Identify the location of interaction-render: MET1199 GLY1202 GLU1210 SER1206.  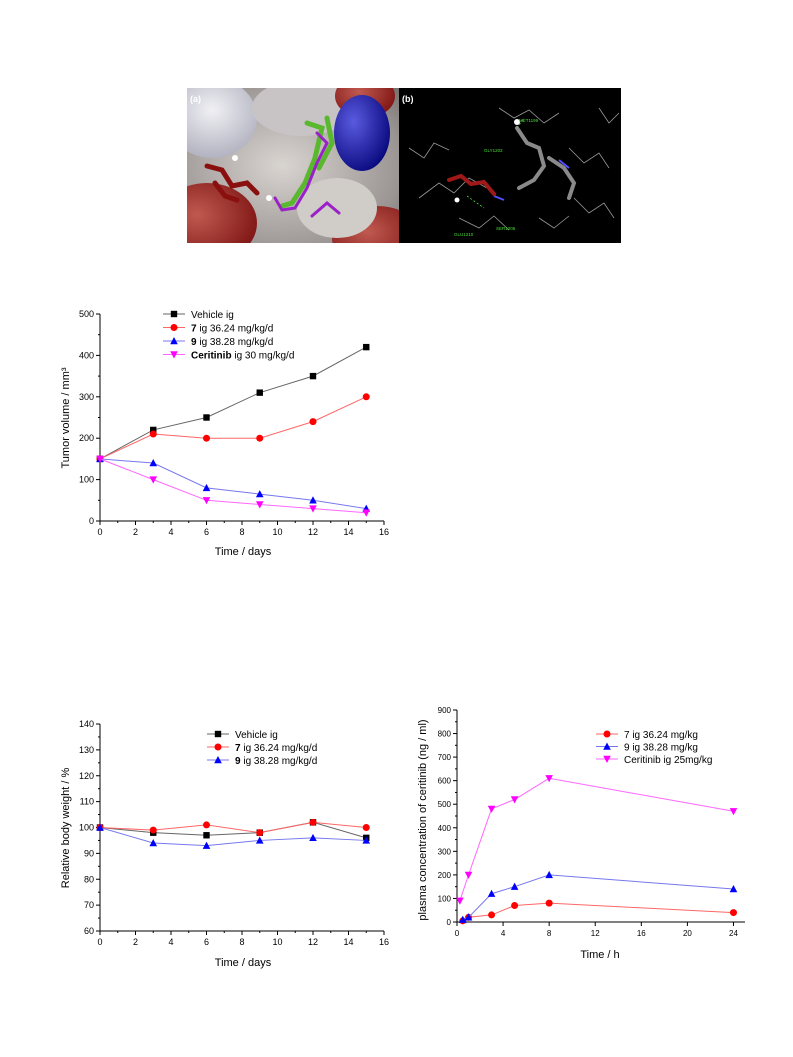
(510, 165).